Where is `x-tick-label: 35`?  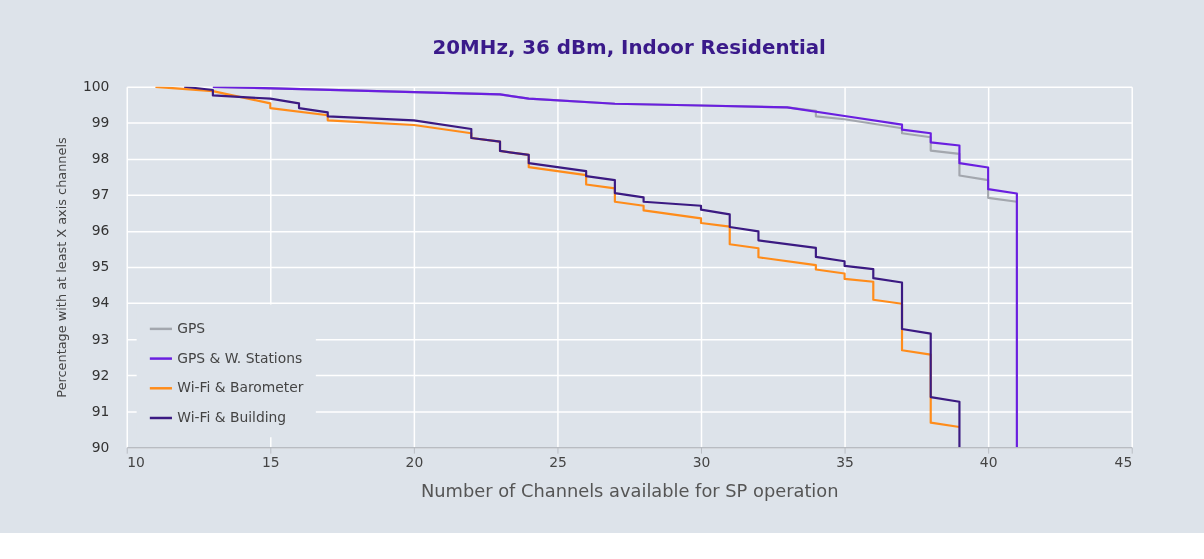 x-tick-label: 35 is located at coordinates (845, 461).